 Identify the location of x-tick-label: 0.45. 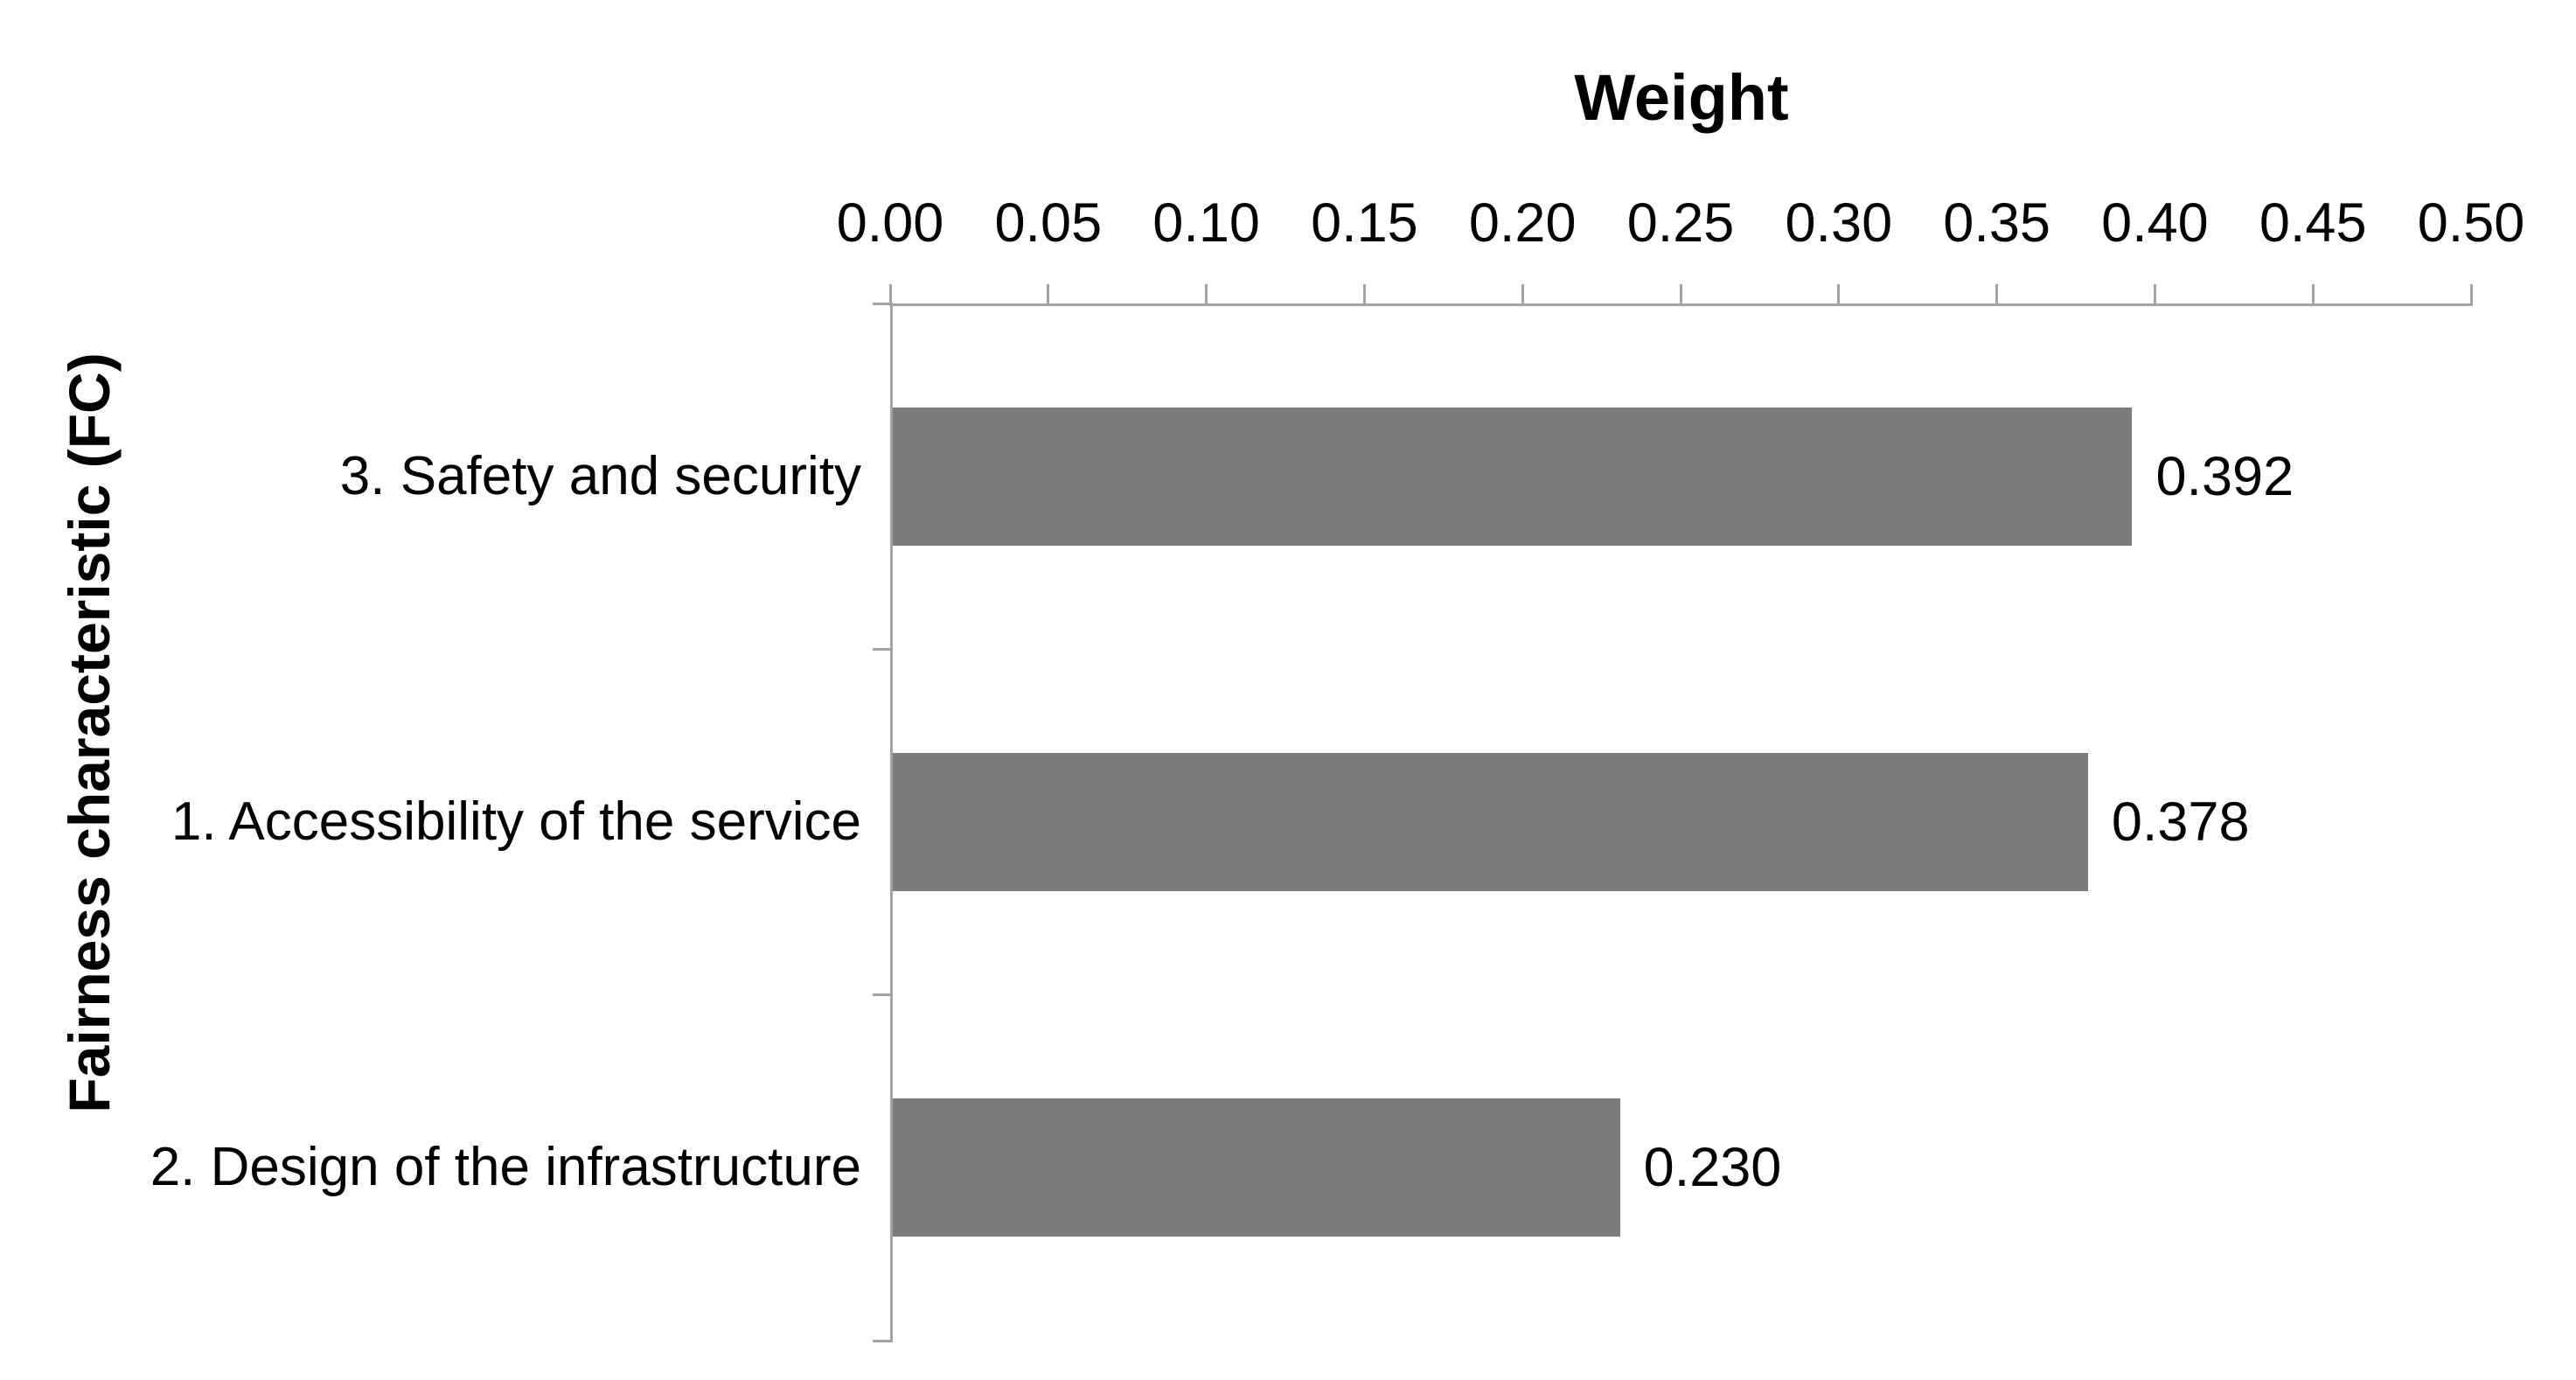
(2313, 223).